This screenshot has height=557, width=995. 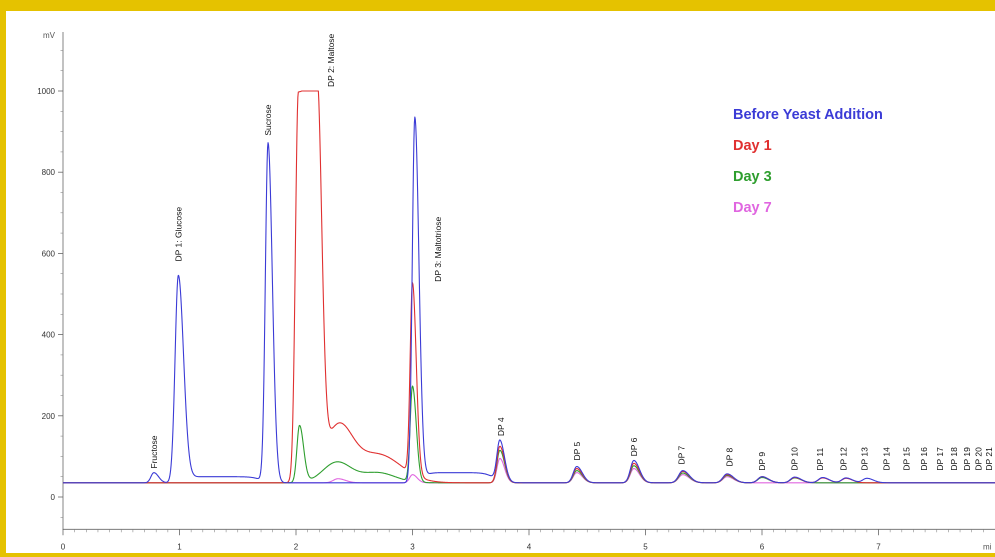 I want to click on x-tick-label: 6, so click(x=762, y=546).